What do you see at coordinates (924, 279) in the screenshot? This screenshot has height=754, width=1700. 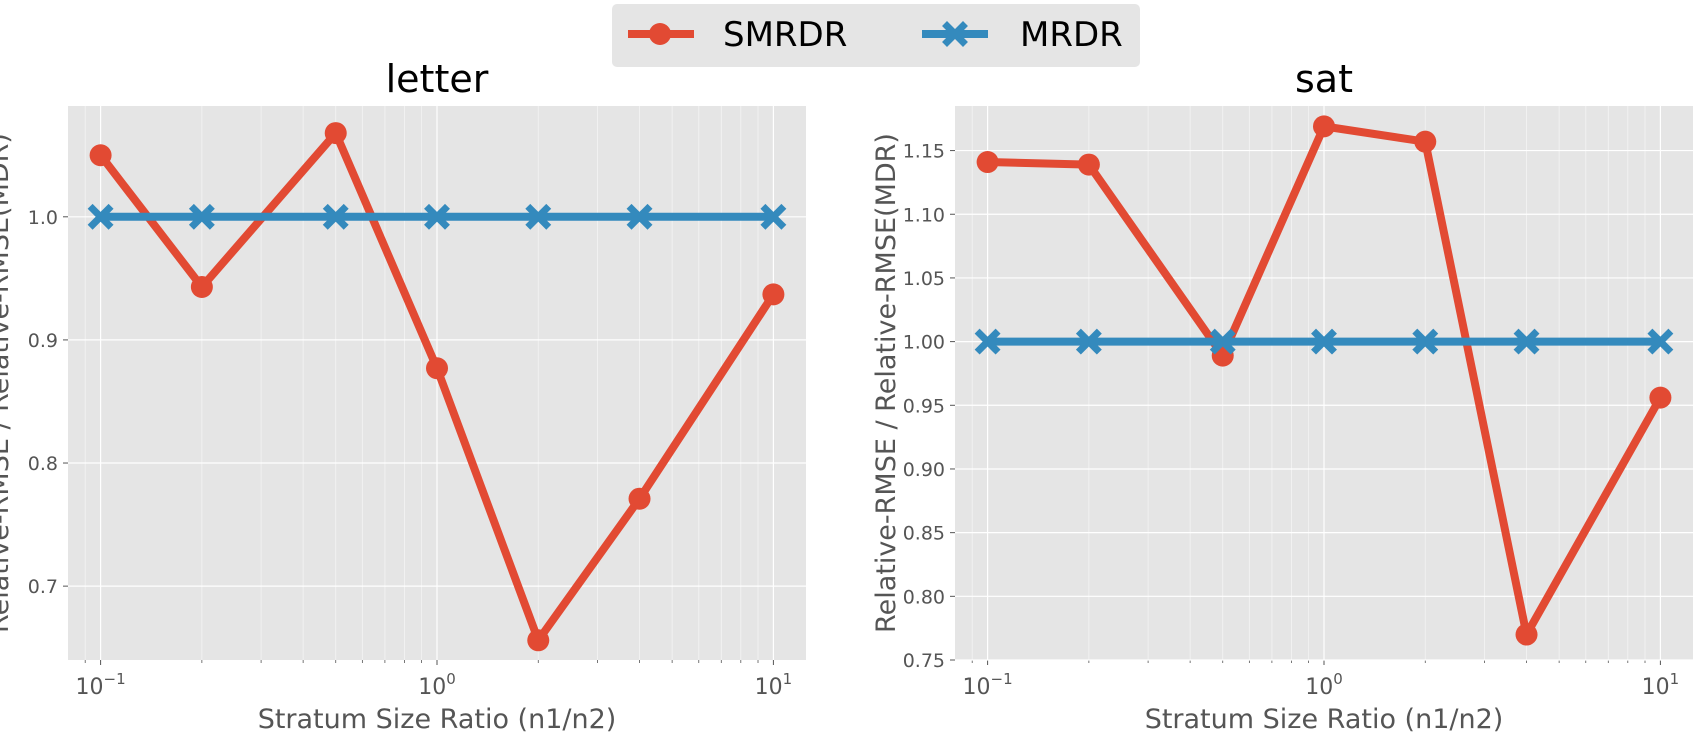 I see `tick-label-y: 1.05` at bounding box center [924, 279].